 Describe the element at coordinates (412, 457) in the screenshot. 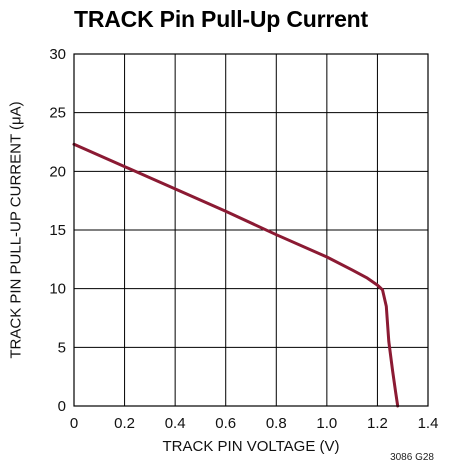

I see `figure-code: 3086 G28` at that location.